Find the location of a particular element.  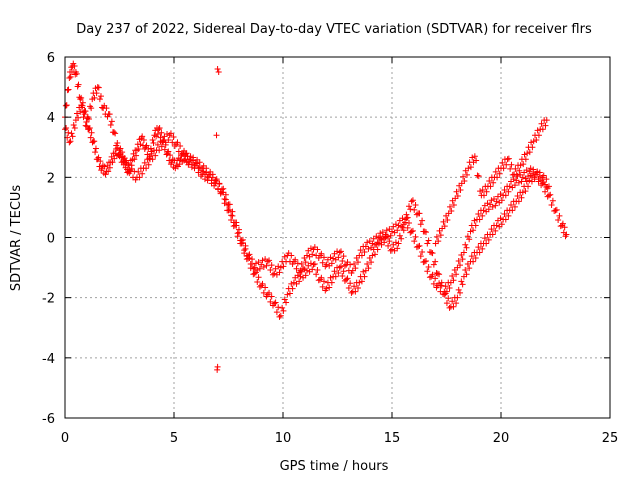

y-tick-label: -2 is located at coordinates (48, 299).